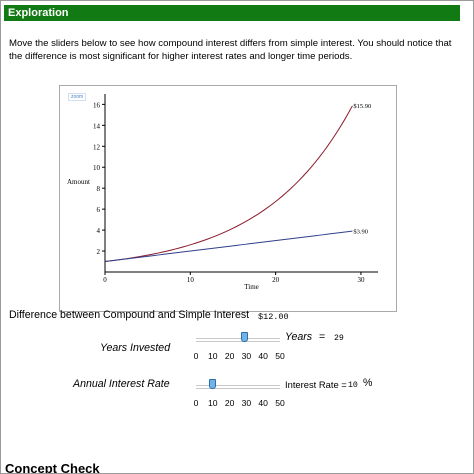 The height and width of the screenshot is (474, 474). I want to click on years-slider, so click(238, 341).